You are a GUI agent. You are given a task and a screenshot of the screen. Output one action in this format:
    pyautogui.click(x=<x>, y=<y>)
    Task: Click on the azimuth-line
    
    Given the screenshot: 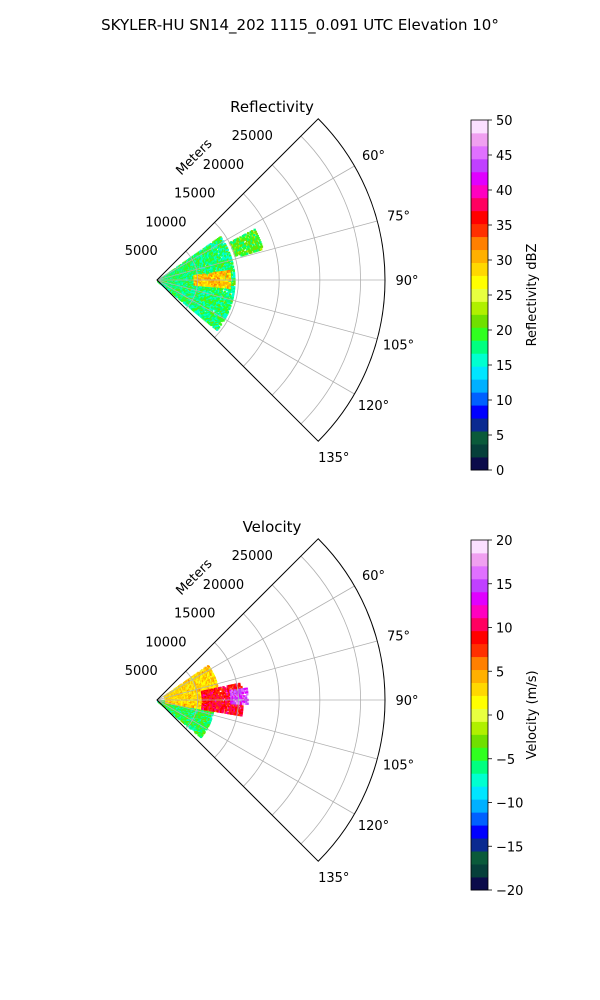 What is the action you would take?
    pyautogui.click(x=255, y=337)
    